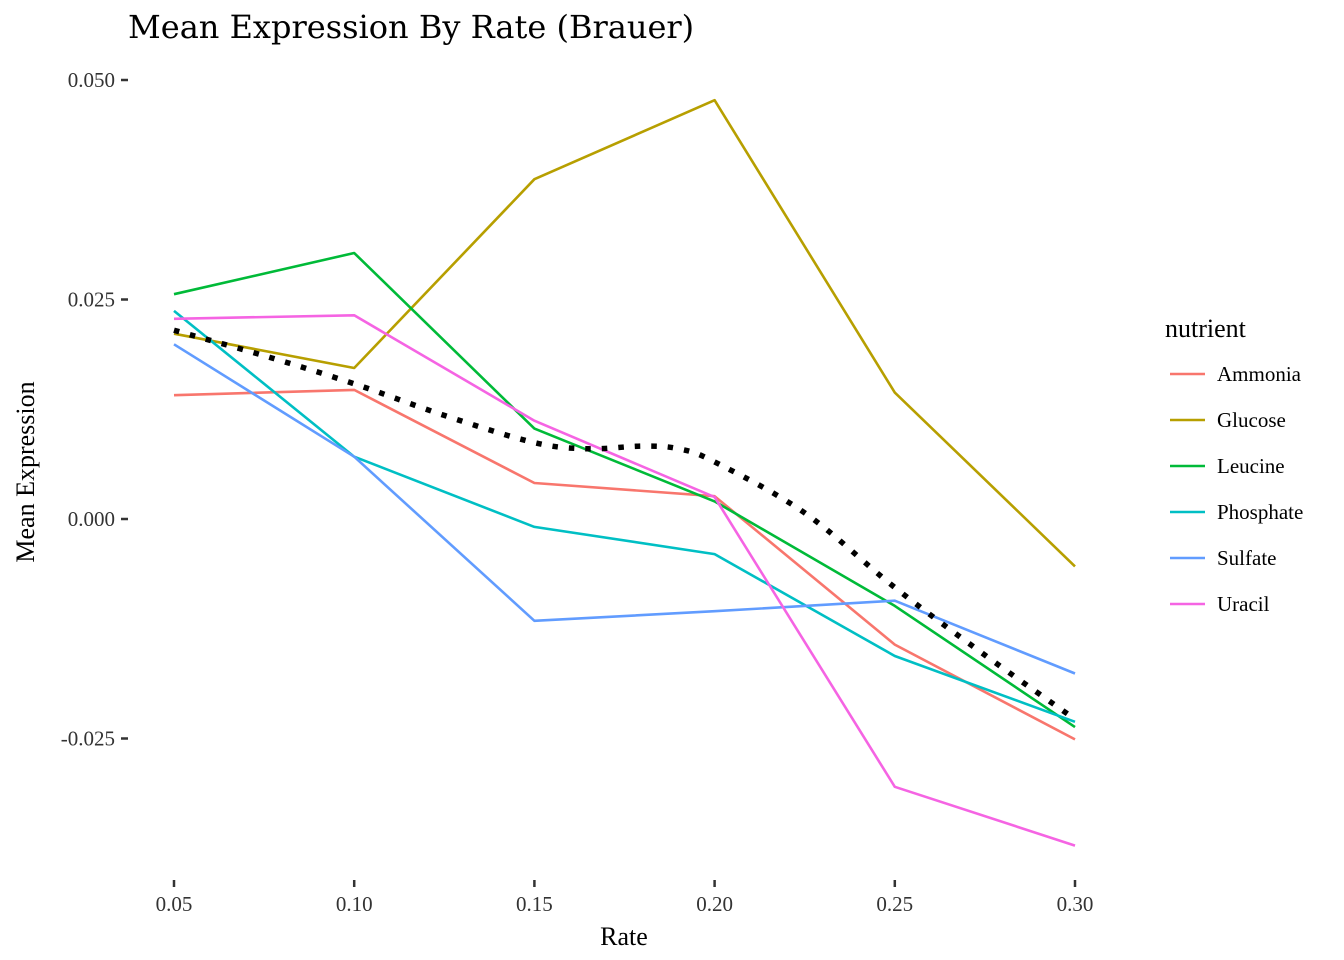 This screenshot has width=1344, height=960. Describe the element at coordinates (411, 27) in the screenshot. I see `chart-title: Mean Expression By Rate (Brauer)` at that location.